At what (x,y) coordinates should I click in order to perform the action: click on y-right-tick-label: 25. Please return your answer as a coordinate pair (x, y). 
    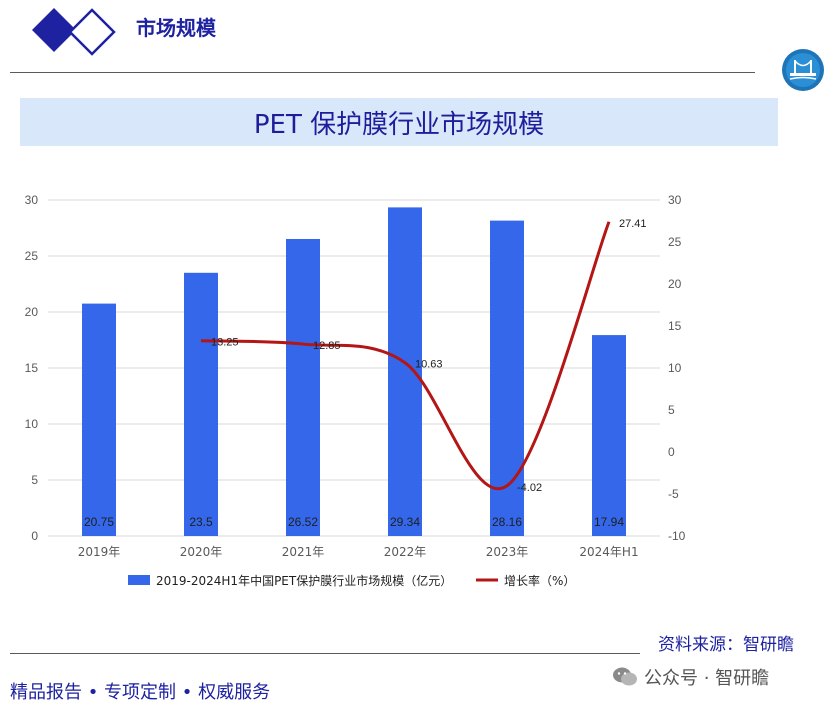
    Looking at the image, I should click on (675, 242).